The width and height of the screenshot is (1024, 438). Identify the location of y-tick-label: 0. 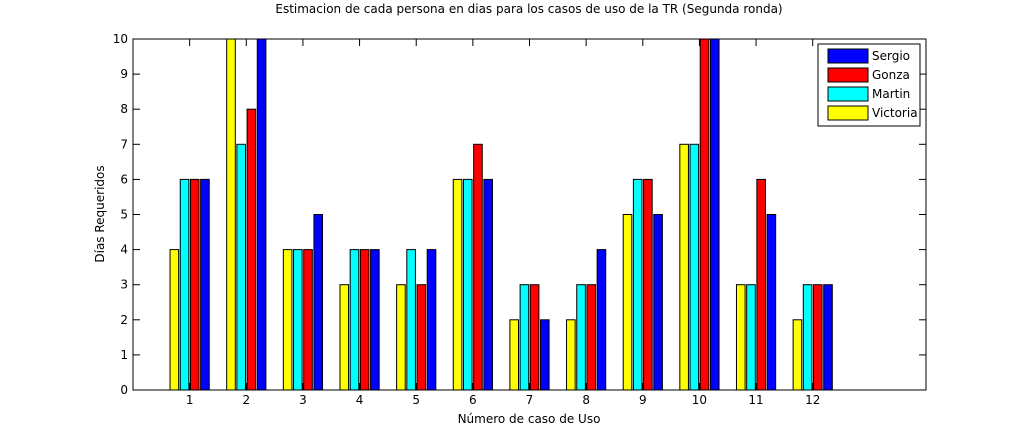
(124, 390).